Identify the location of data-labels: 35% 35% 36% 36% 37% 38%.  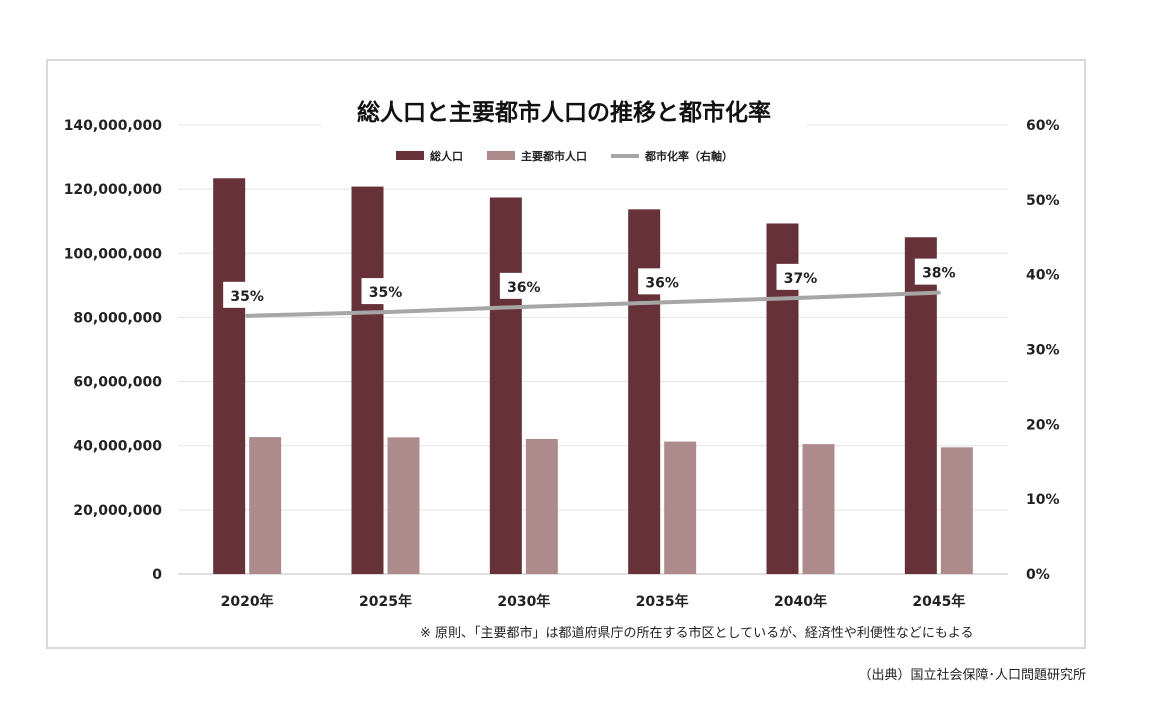
(593, 283).